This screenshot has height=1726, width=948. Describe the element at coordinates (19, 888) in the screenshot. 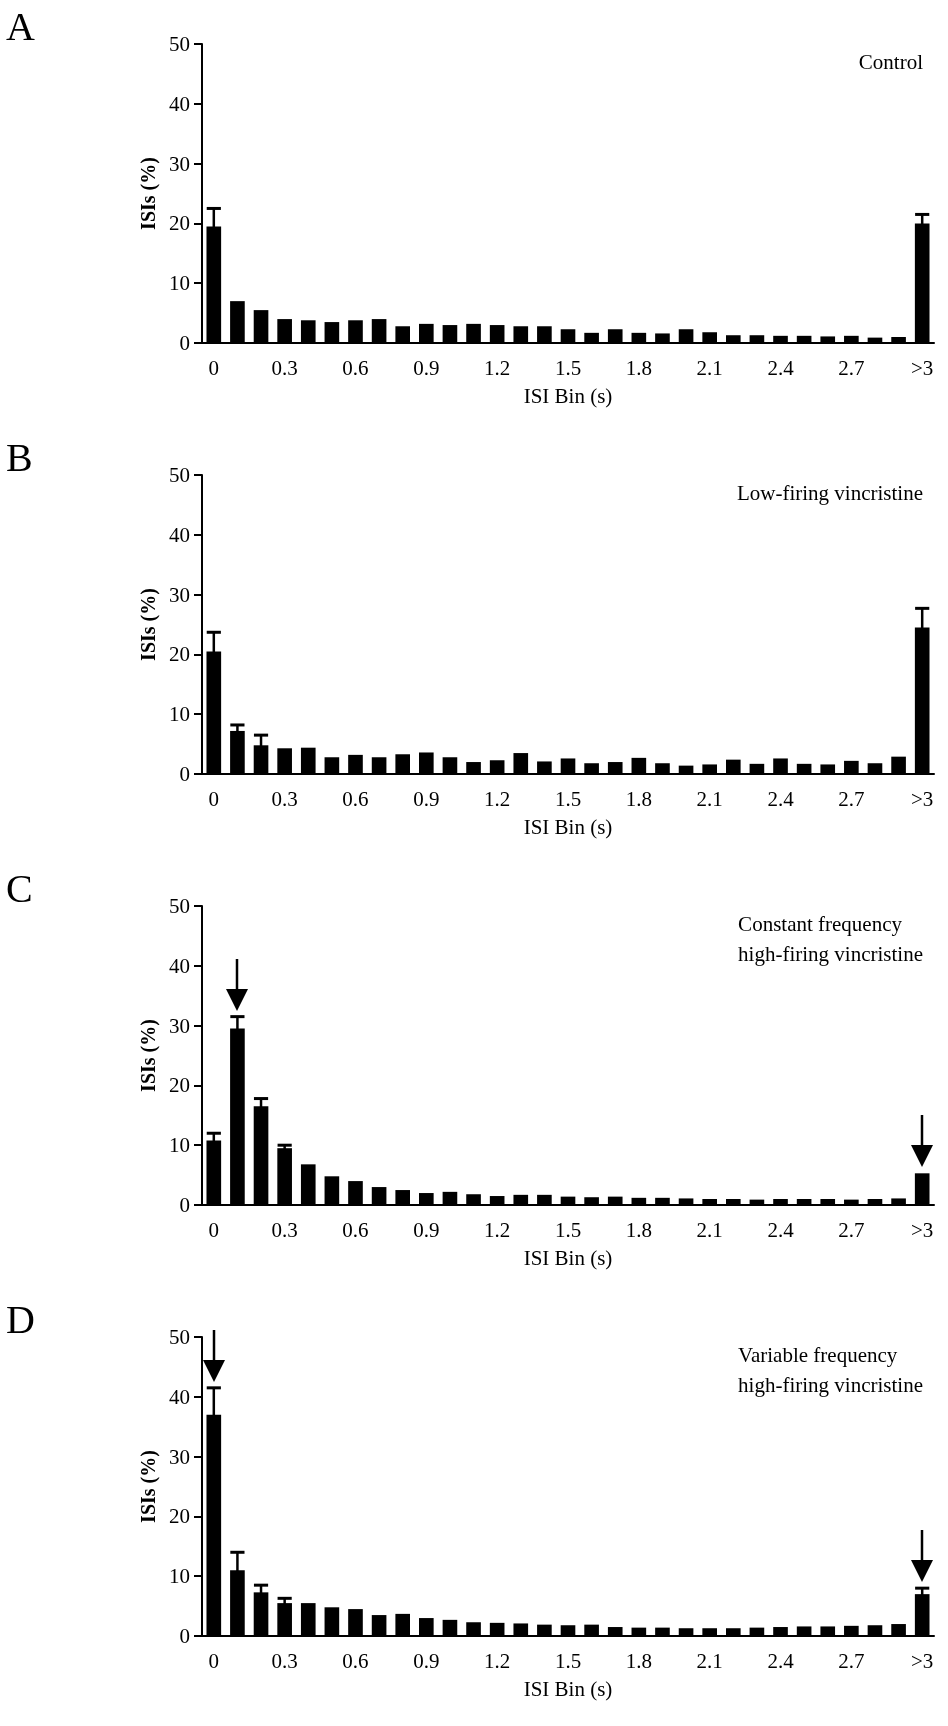

I see `text: C` at that location.